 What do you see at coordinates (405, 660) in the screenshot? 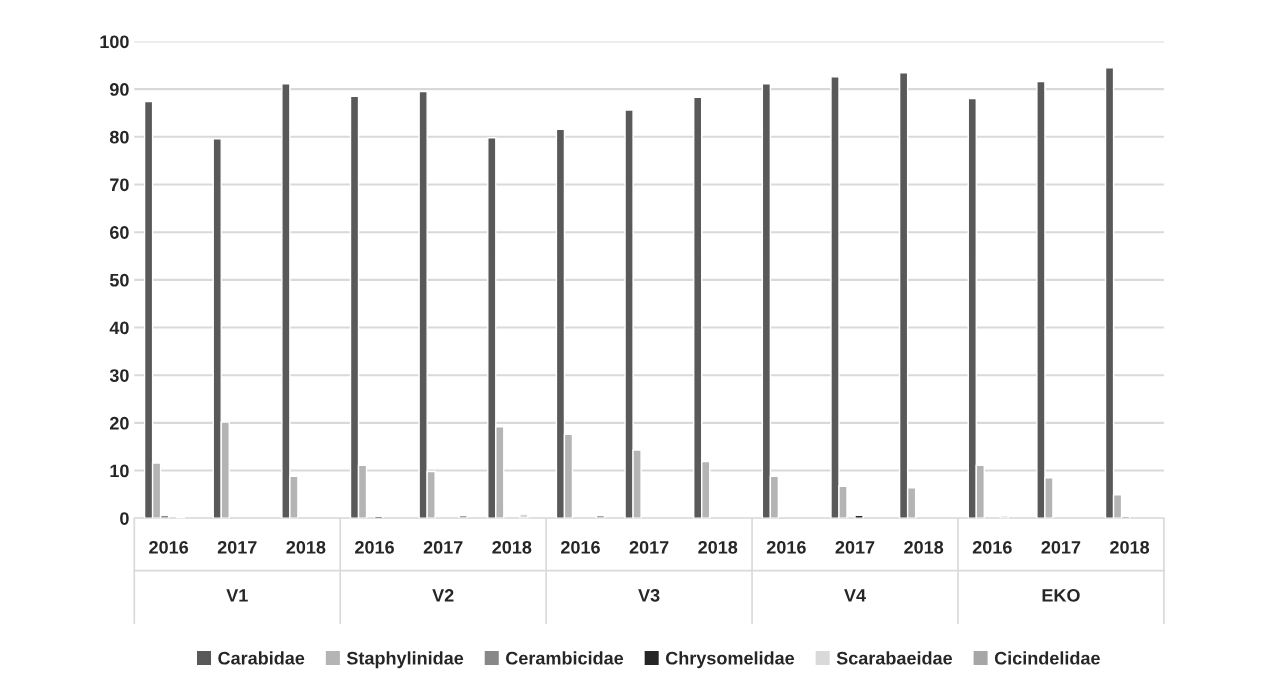
I see `legend-label: Staphylinidae` at bounding box center [405, 660].